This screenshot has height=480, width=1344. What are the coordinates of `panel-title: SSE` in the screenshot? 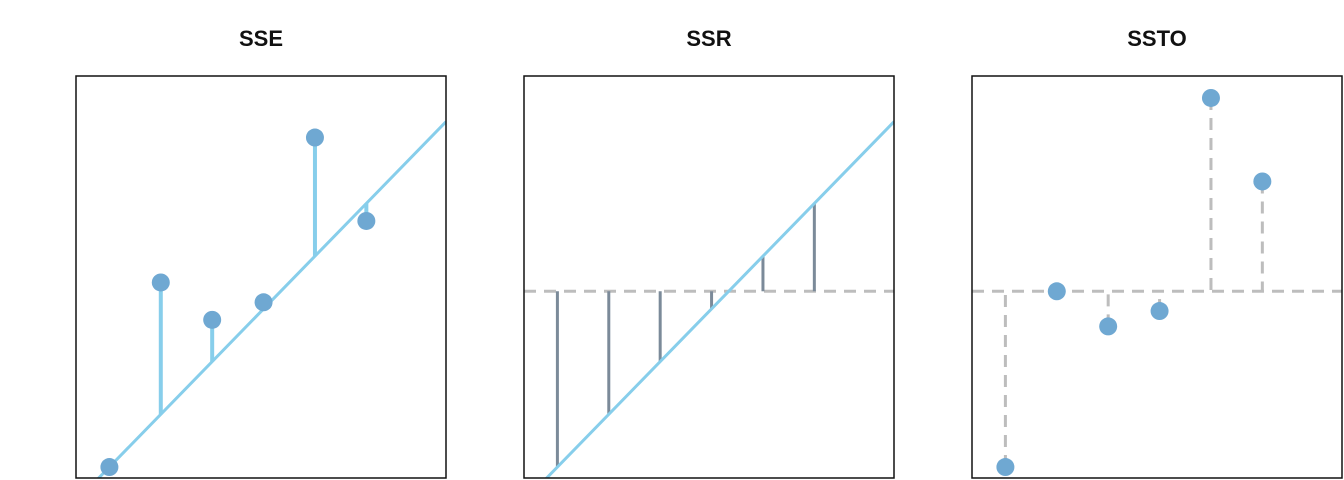 It's located at (261, 38).